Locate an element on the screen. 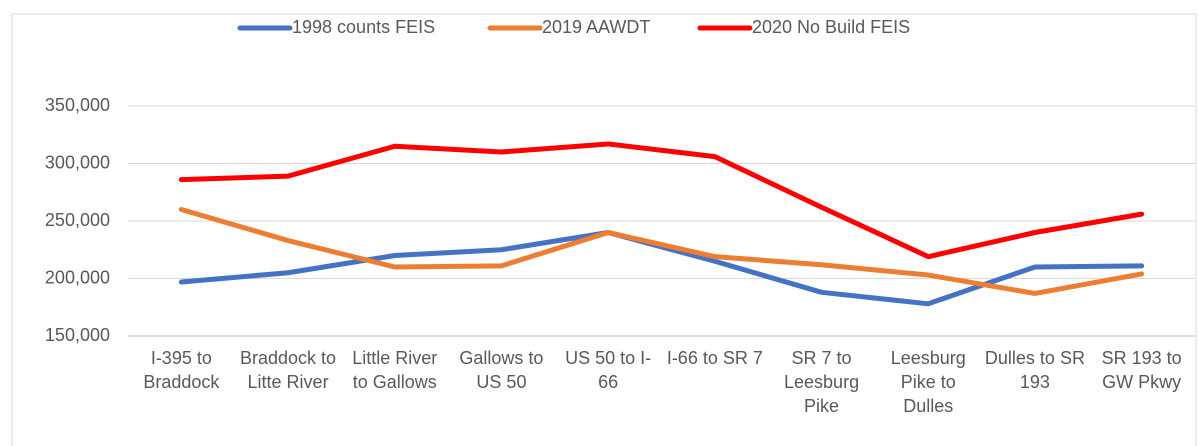  x-tick-label: US 50 to I-66 is located at coordinates (608, 370).